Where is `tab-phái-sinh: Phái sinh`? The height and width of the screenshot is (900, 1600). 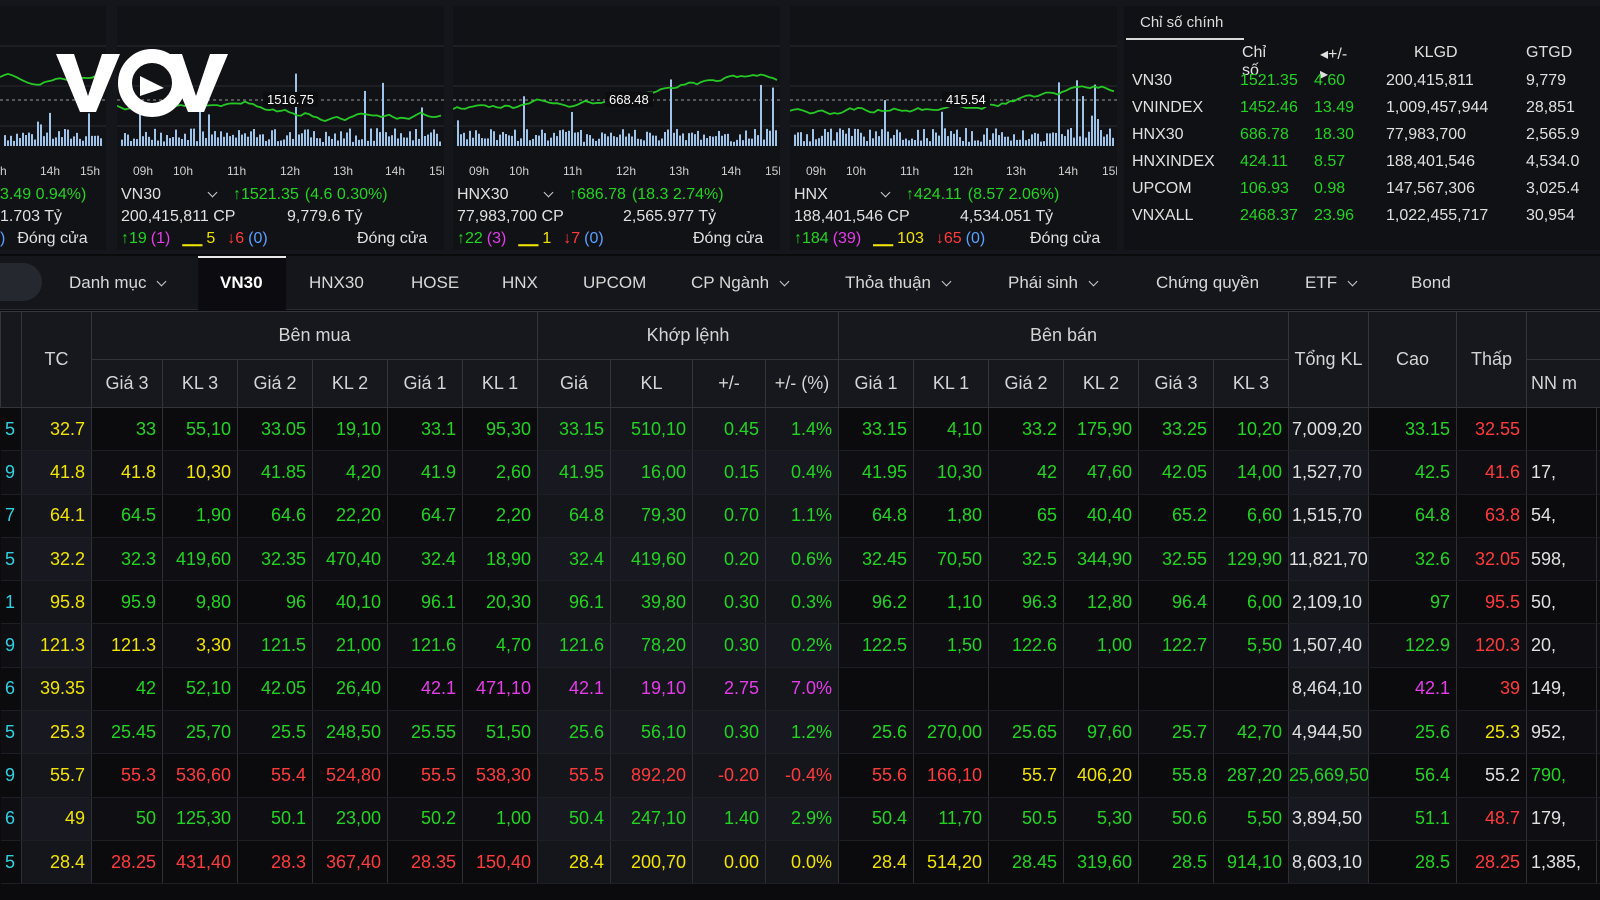 tab-phái-sinh: Phái sinh is located at coordinates (1053, 283).